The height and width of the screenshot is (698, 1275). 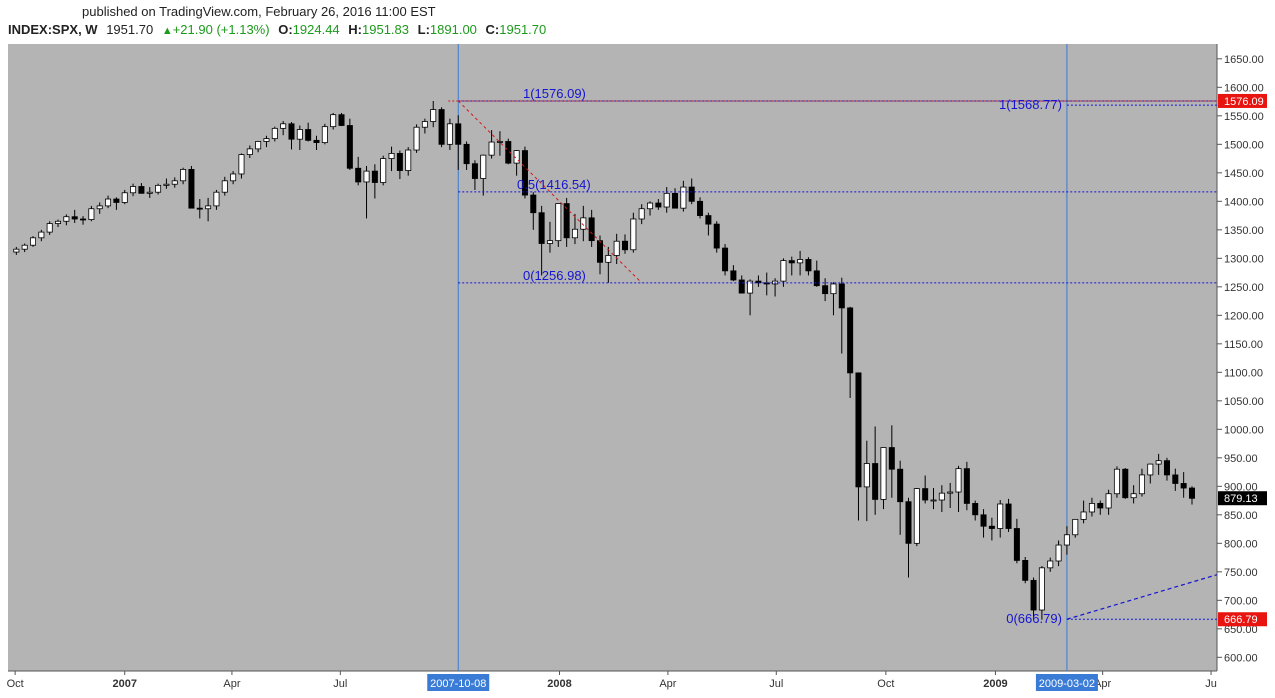 I want to click on y-tick-label: 750.00, so click(x=1241, y=573).